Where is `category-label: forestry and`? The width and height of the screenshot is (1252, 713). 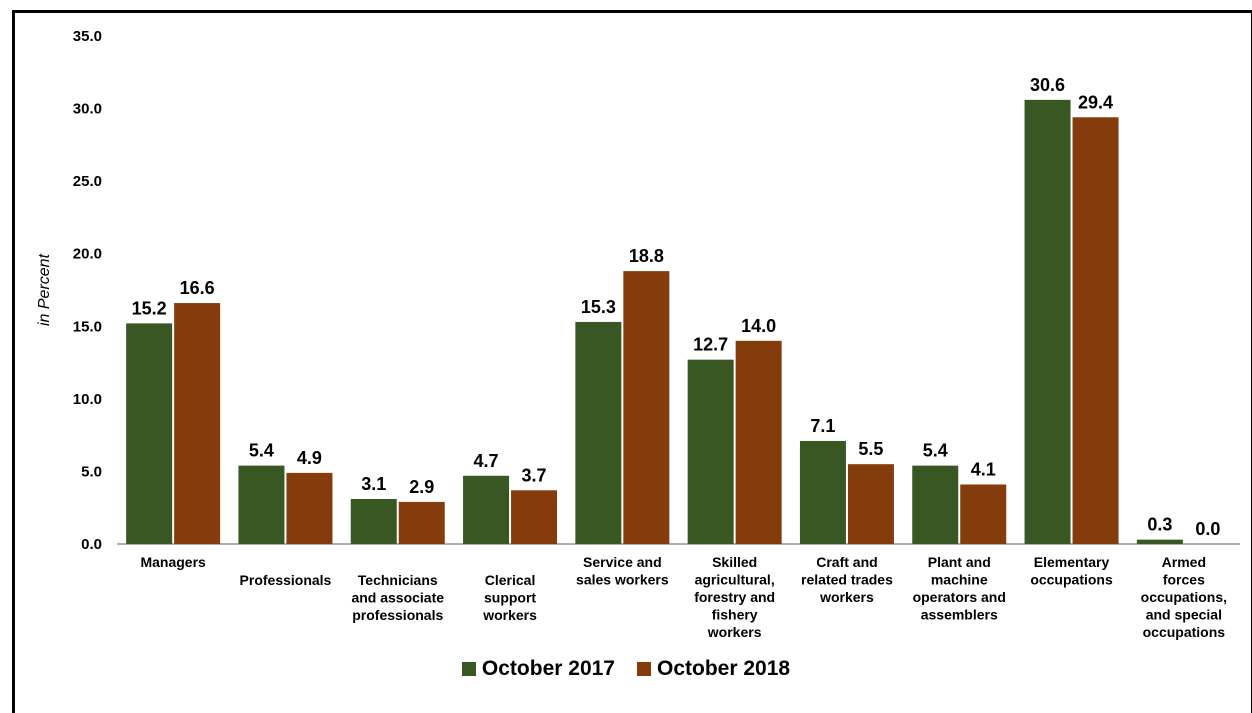
category-label: forestry and is located at coordinates (734, 597).